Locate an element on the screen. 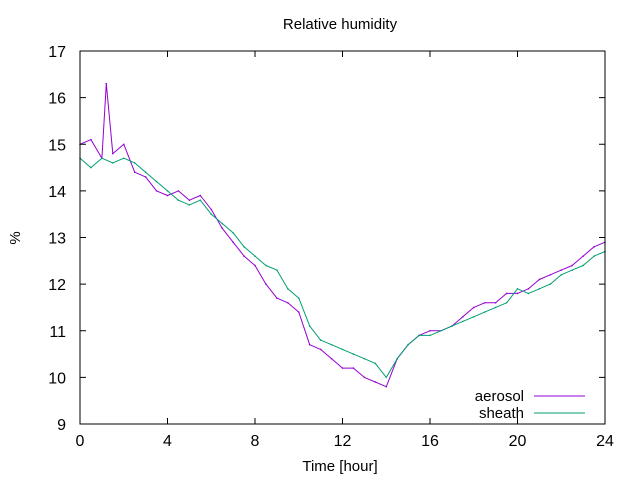 Image resolution: width=640 pixels, height=480 pixels. chart-title: Relative humidity is located at coordinates (340, 24).